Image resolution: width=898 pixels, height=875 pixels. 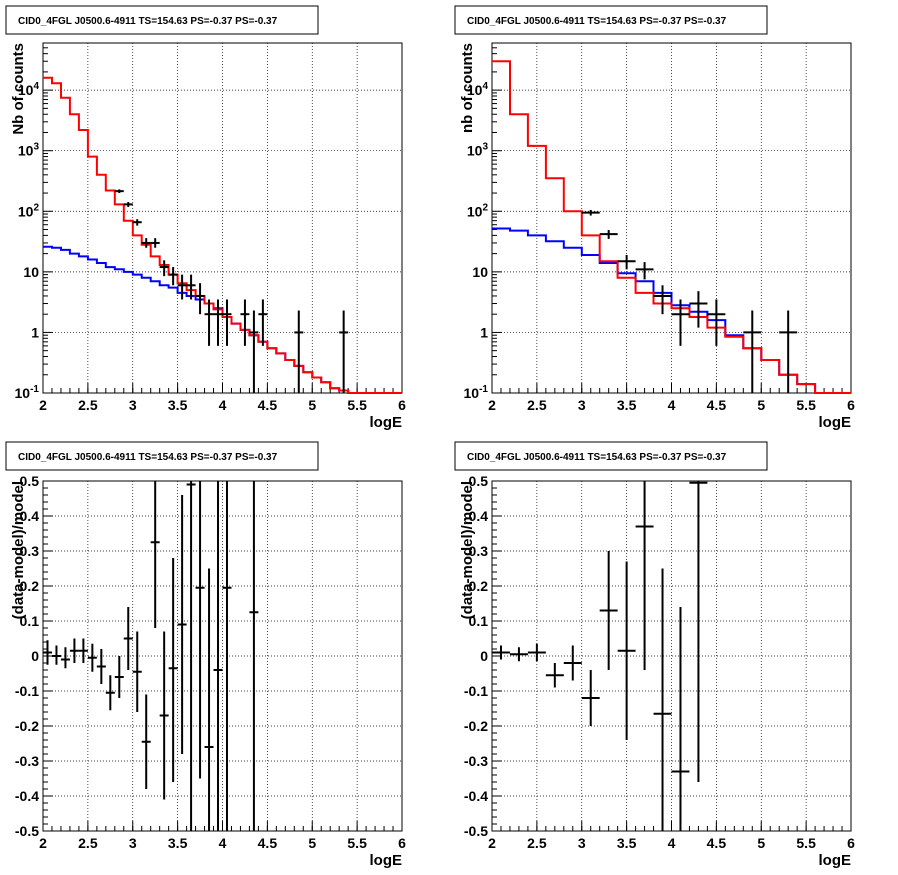 What do you see at coordinates (27, 726) in the screenshot?
I see `y-tick-label: -0.2` at bounding box center [27, 726].